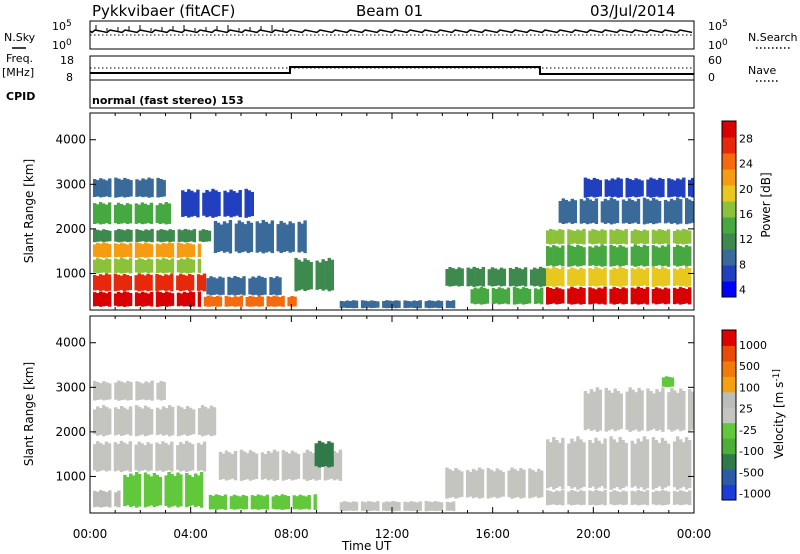 This screenshot has width=800, height=554. I want to click on nsky-label: N.Sky, so click(20, 37).